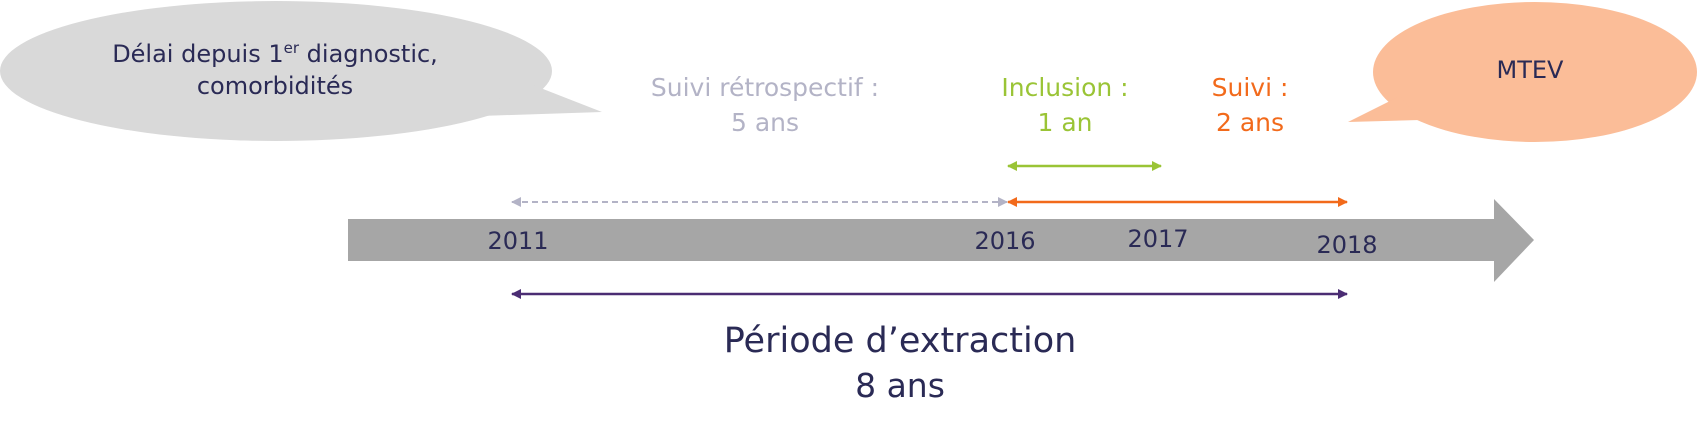 The image size is (1697, 429). I want to click on phase-retro-title: Suivi rétrospectif :, so click(765, 87).